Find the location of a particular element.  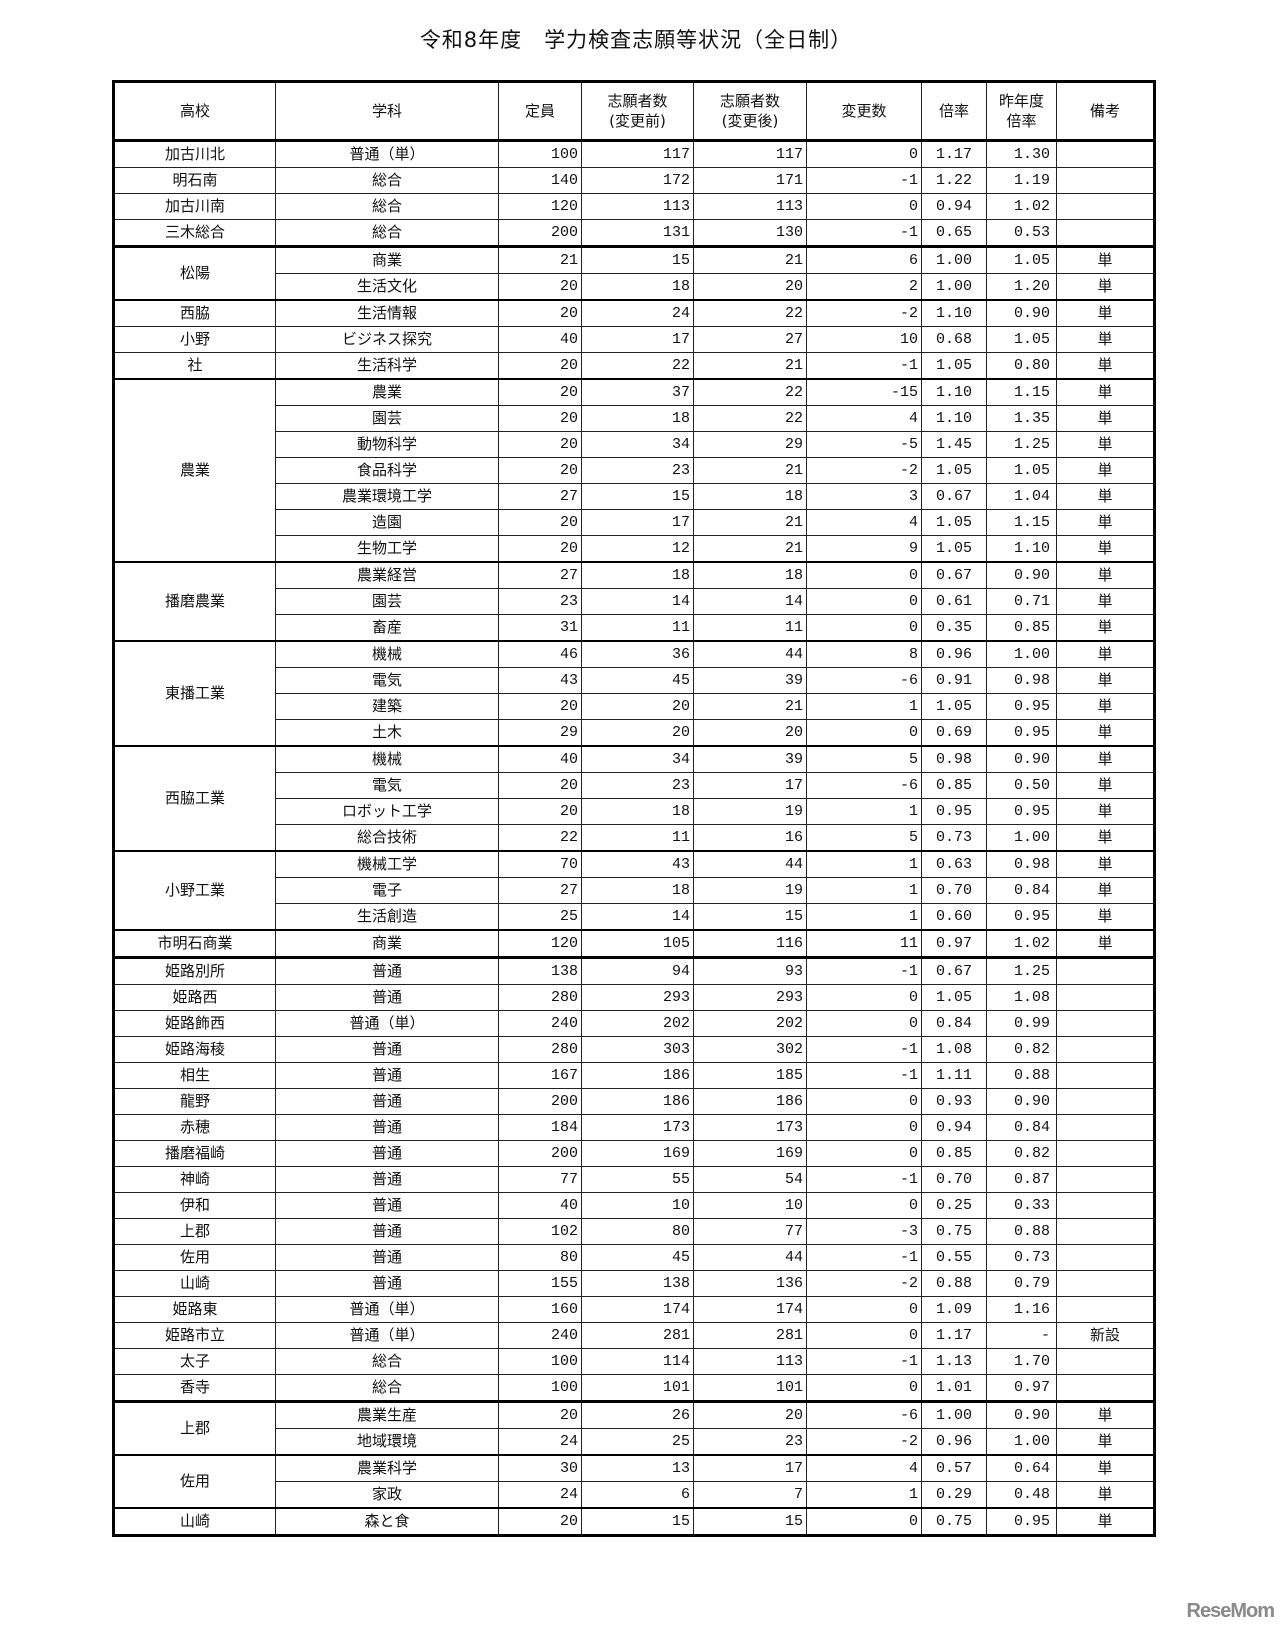

ratio-cell: 0.88 is located at coordinates (954, 1283).